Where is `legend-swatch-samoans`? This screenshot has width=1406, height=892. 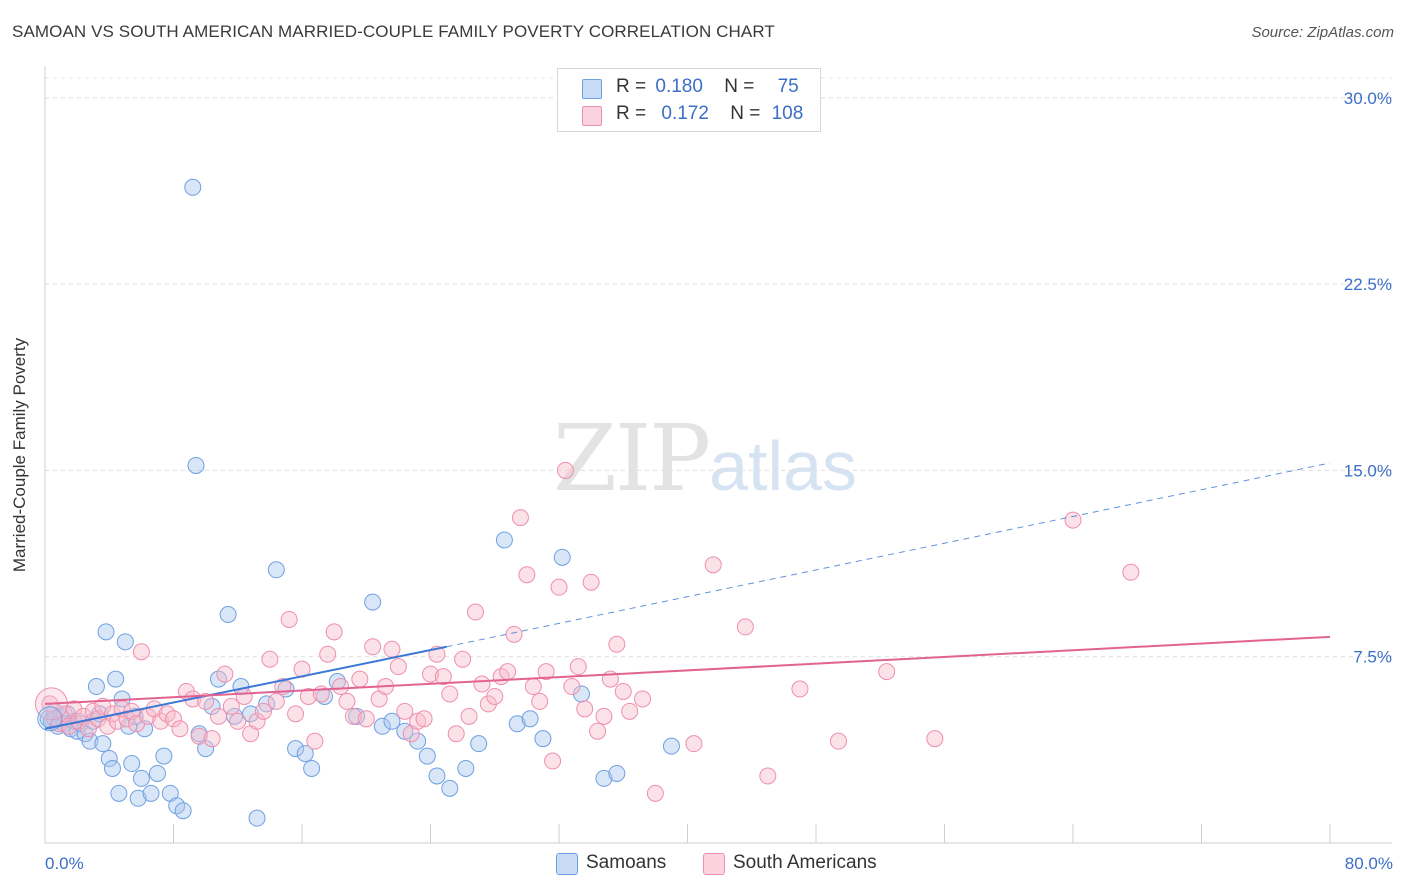 legend-swatch-samoans is located at coordinates (592, 89).